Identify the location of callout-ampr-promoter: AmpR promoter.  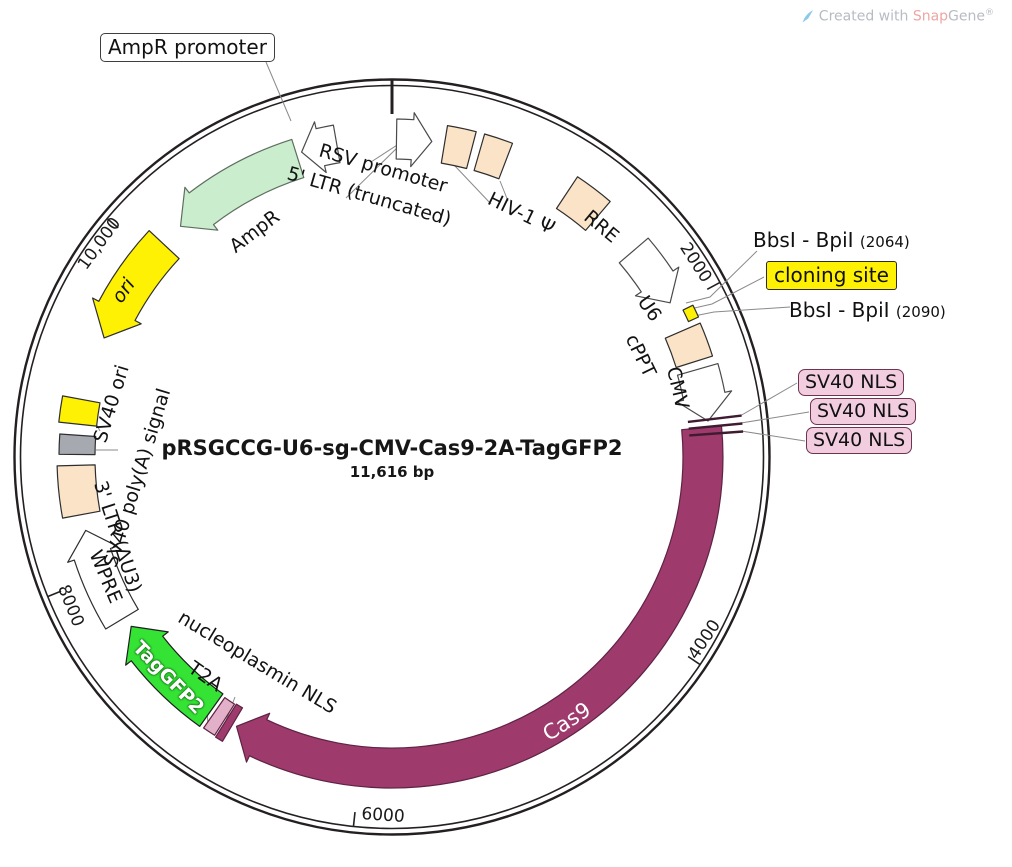
(187, 47).